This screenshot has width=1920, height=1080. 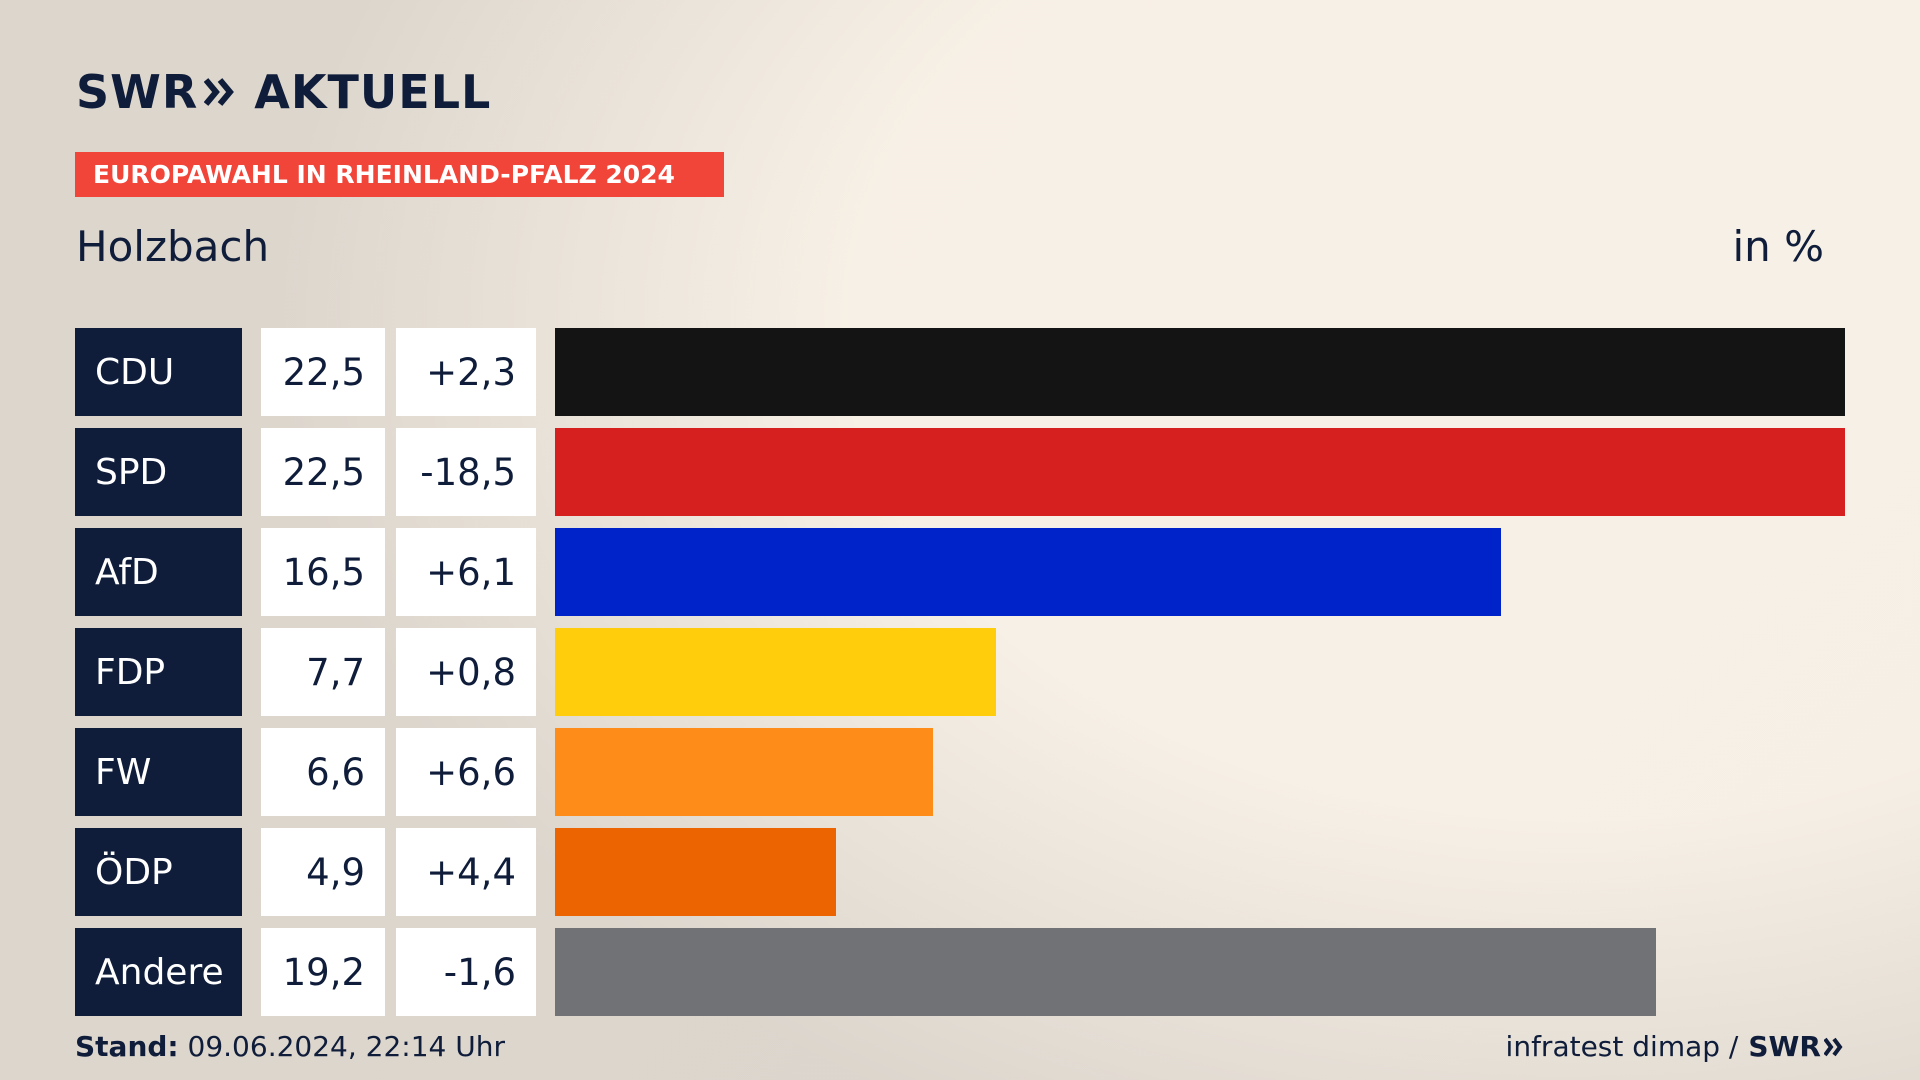 What do you see at coordinates (960, 872) in the screenshot?
I see `result-row: ÖDP 4,9 +4,4` at bounding box center [960, 872].